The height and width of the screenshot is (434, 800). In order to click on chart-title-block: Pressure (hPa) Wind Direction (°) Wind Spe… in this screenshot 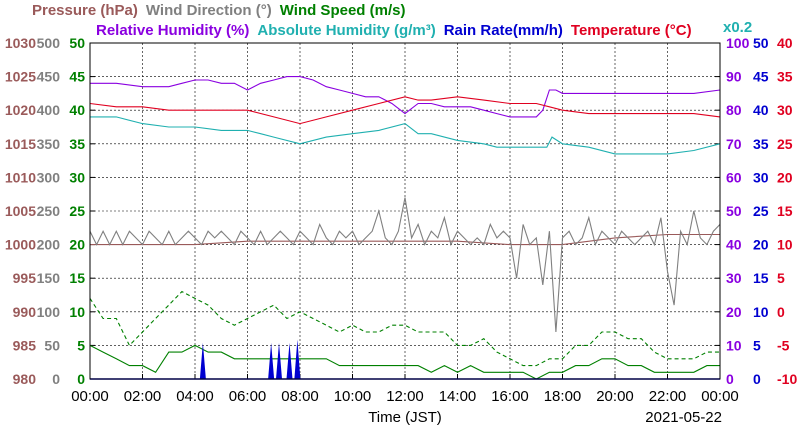, I will do `click(392, 20)`.